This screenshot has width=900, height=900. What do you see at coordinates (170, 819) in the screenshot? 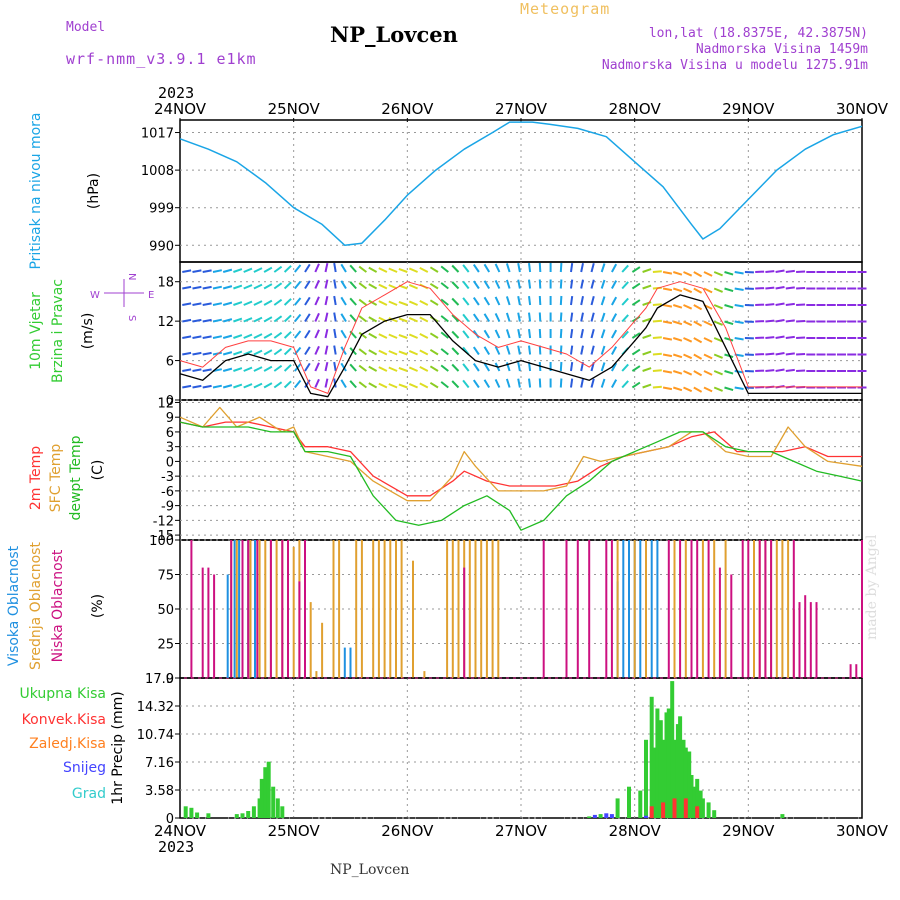
I see `y-tick-label: 0` at bounding box center [170, 819].